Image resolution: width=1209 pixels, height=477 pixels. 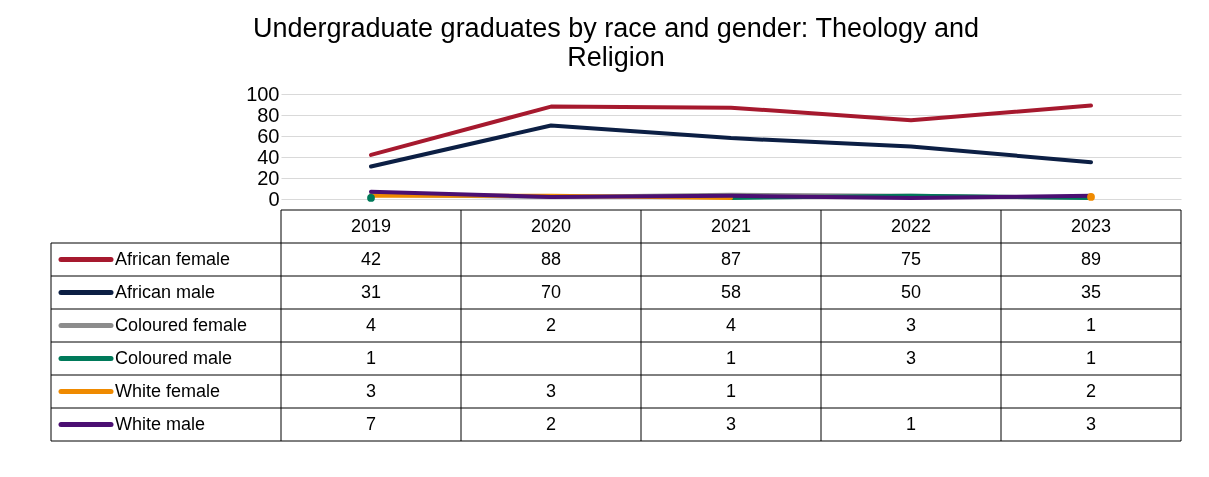 I want to click on y-tick-label: 100, so click(x=263, y=93).